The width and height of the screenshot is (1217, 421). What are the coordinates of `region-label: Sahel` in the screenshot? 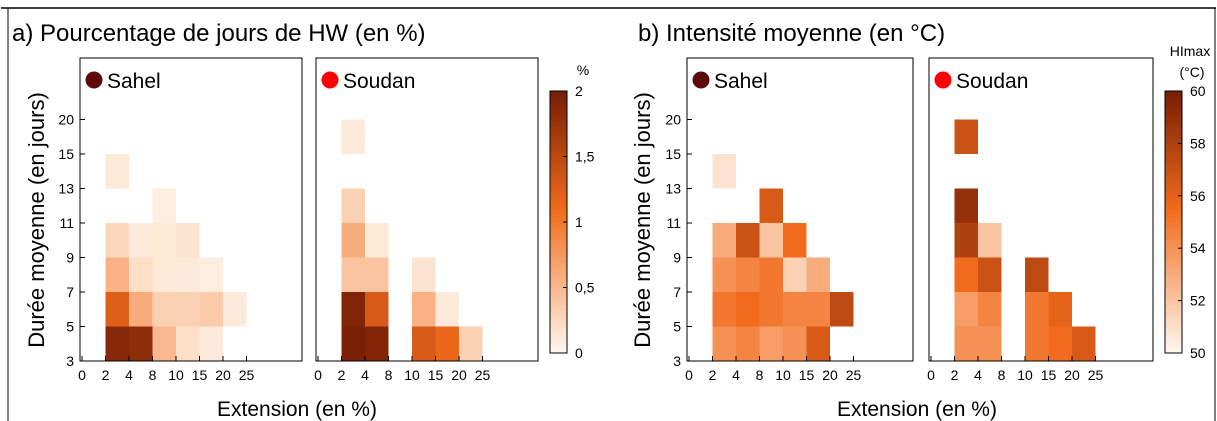 It's located at (741, 81).